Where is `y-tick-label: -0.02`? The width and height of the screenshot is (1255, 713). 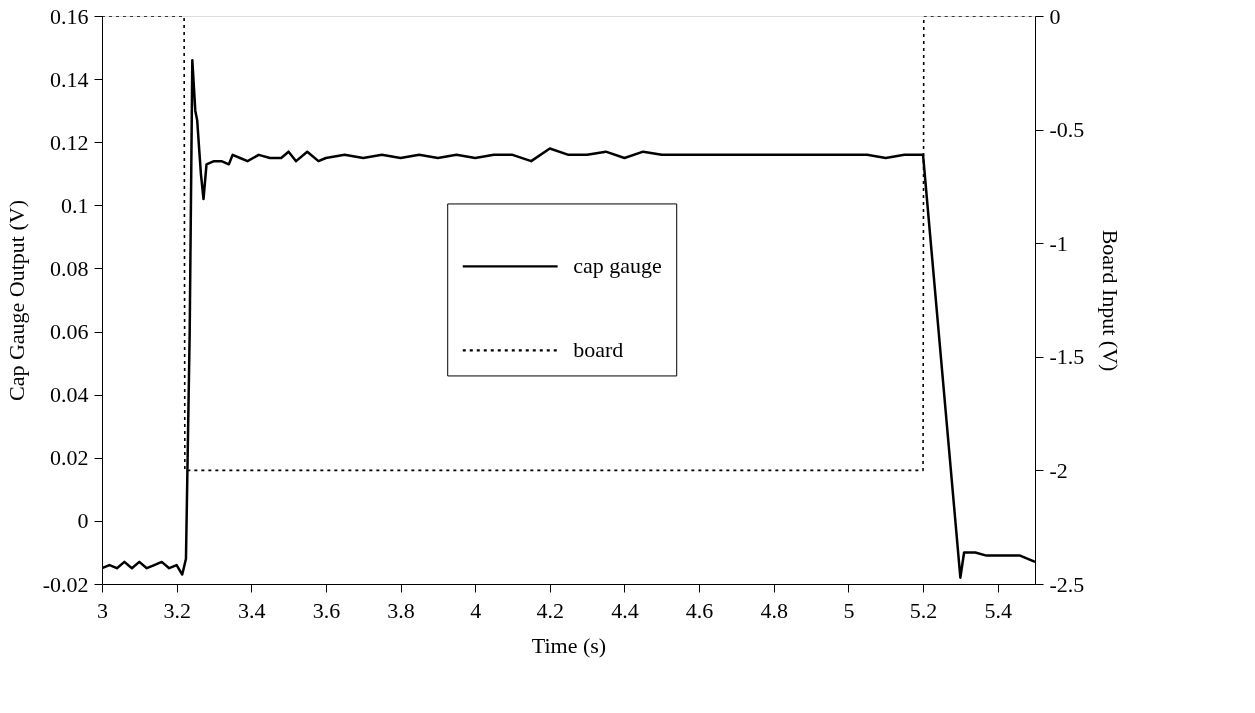
y-tick-label: -0.02 is located at coordinates (65, 584).